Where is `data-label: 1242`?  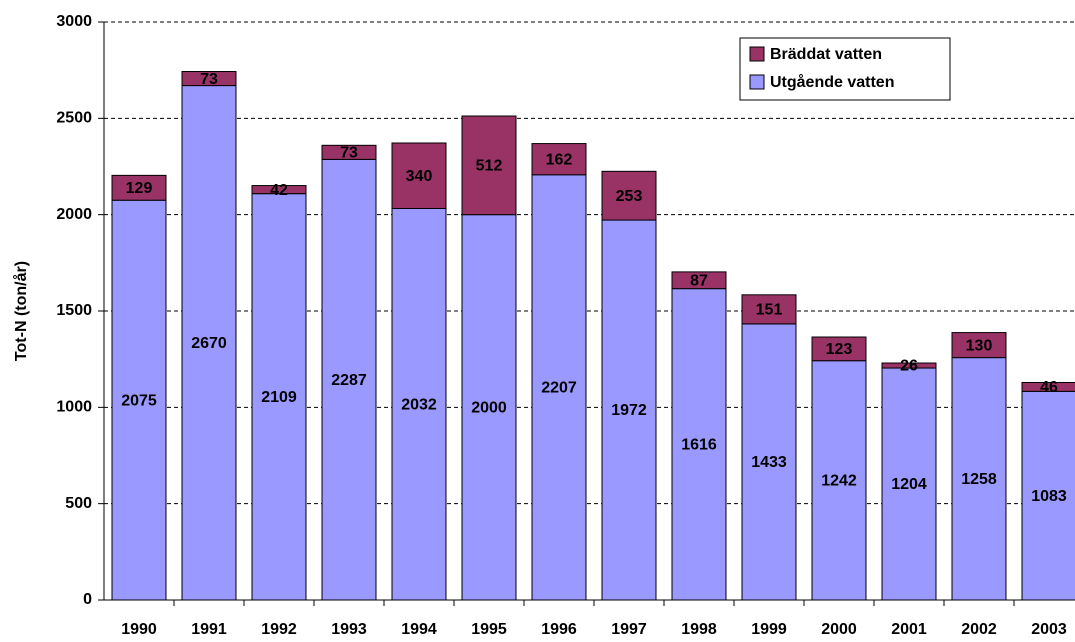
data-label: 1242 is located at coordinates (839, 481).